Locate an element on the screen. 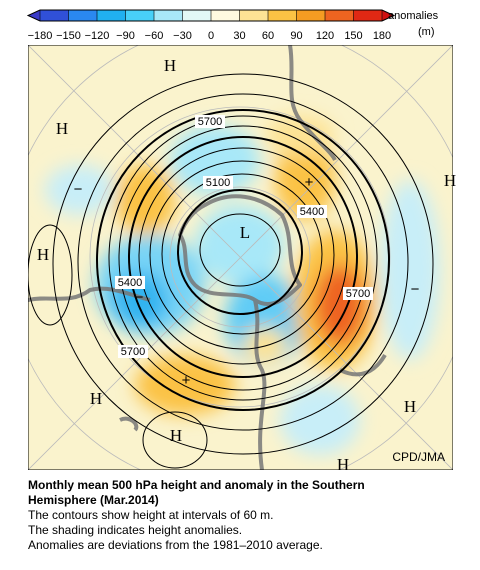 The height and width of the screenshot is (570, 480). contour-label: 5100 is located at coordinates (218, 183).